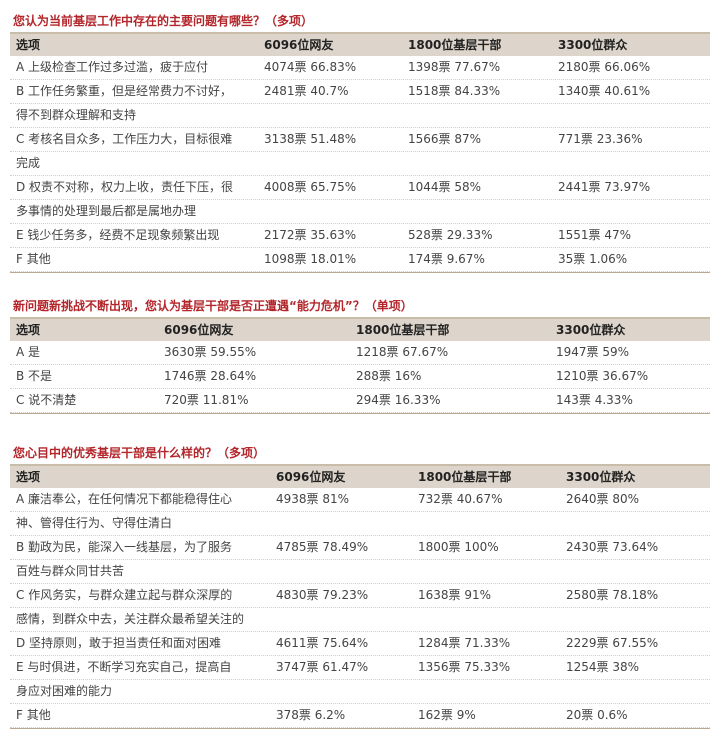 The width and height of the screenshot is (728, 734). Describe the element at coordinates (458, 547) in the screenshot. I see `cadres-votes: 1800票 100%` at that location.